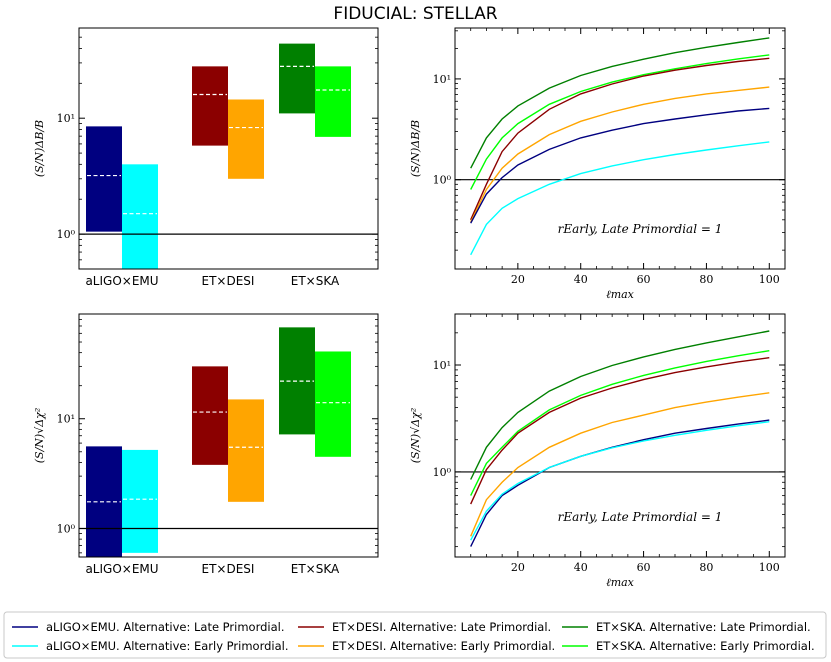 This screenshot has width=831, height=662. What do you see at coordinates (705, 646) in the screenshot?
I see `legend-label-5: ET×SKA. Alternative: Early Primordial.` at bounding box center [705, 646].